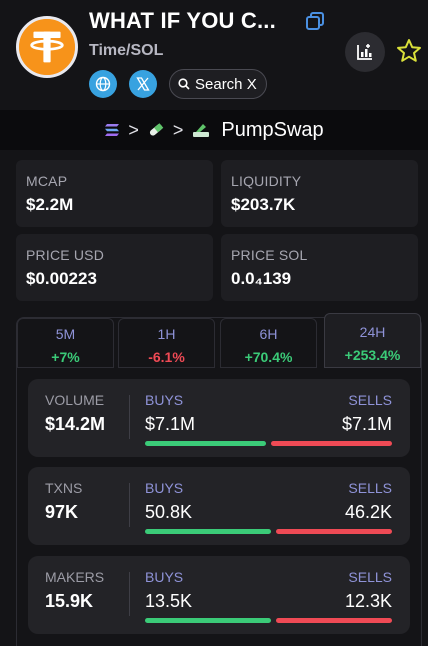  I want to click on solana-icon, so click(112, 130).